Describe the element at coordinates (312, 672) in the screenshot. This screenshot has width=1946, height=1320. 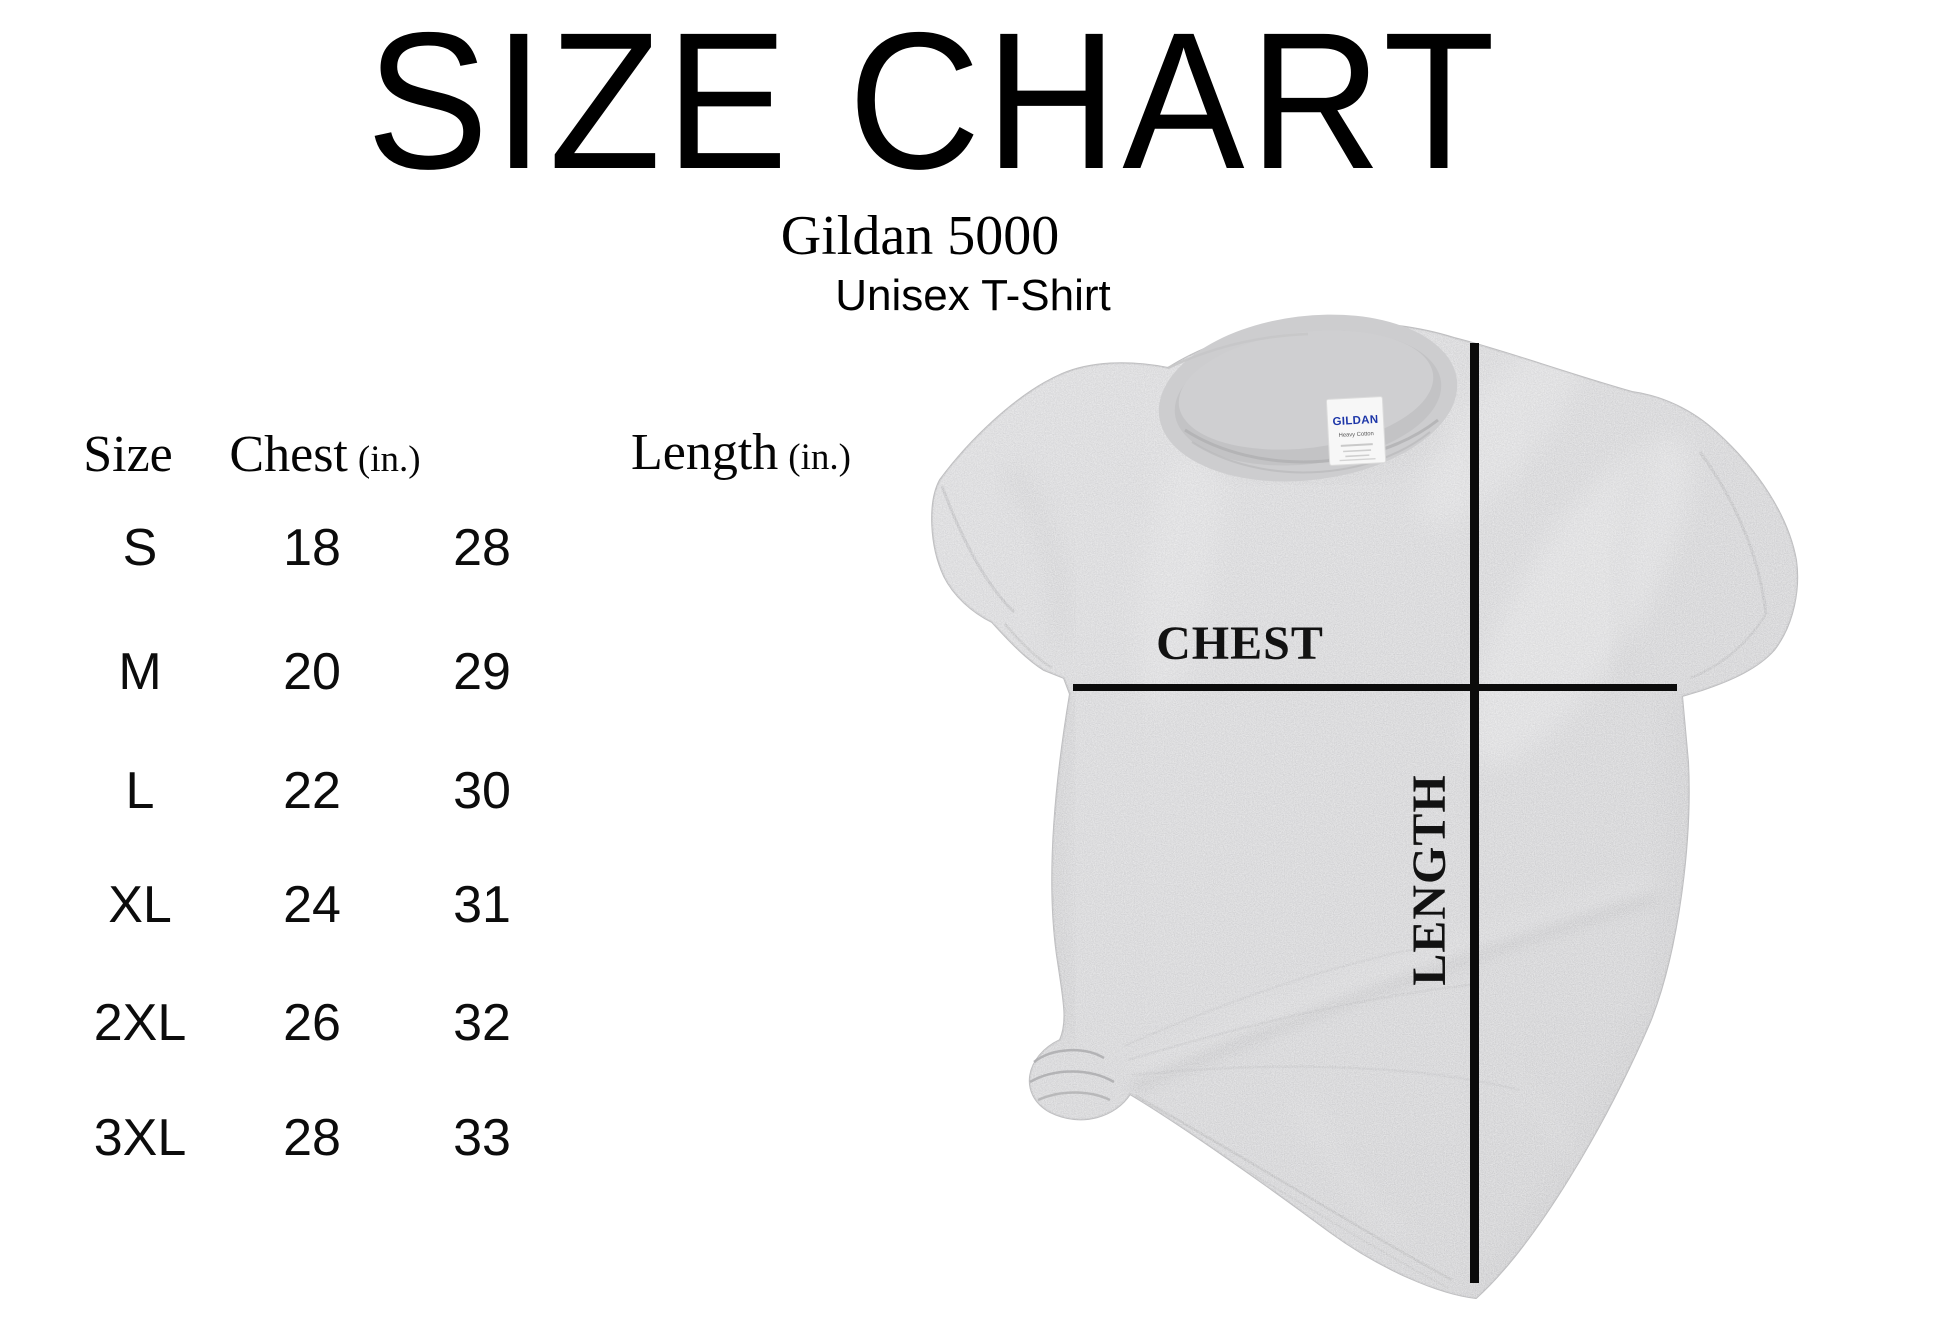
I see `chest-cell: 20` at that location.